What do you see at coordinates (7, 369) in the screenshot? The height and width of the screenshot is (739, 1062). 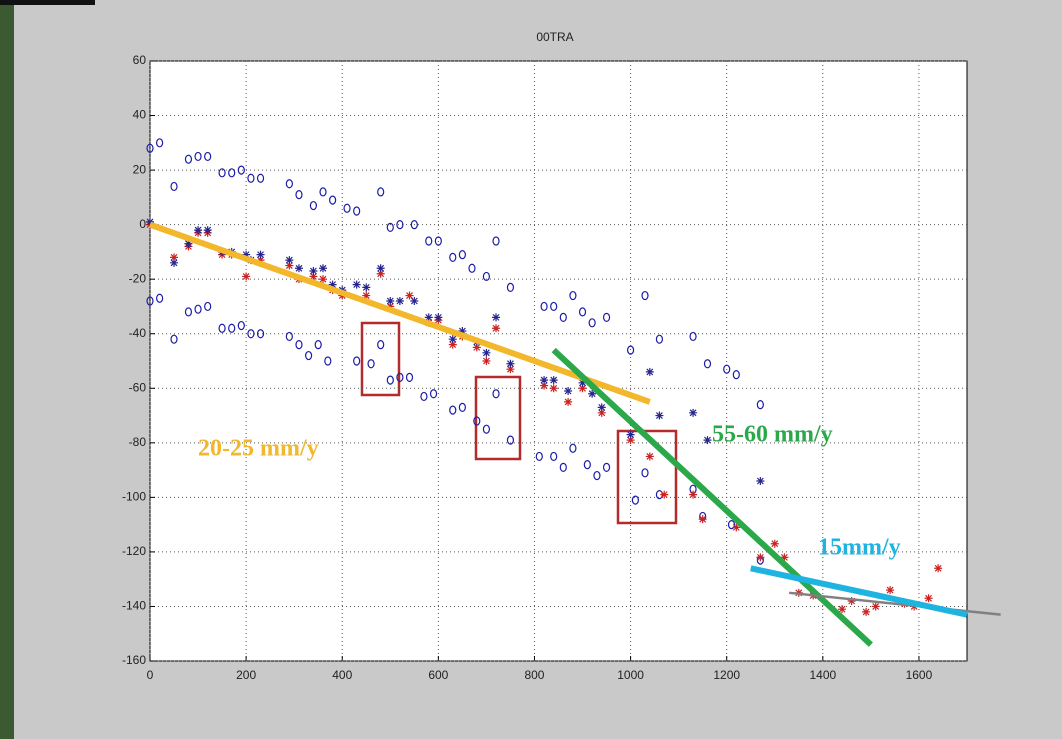 I see `side-image` at bounding box center [7, 369].